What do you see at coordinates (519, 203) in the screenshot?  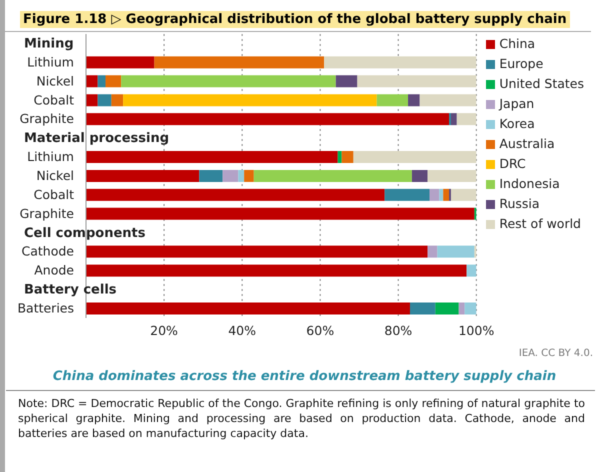 I see `legend-label: Russia` at bounding box center [519, 203].